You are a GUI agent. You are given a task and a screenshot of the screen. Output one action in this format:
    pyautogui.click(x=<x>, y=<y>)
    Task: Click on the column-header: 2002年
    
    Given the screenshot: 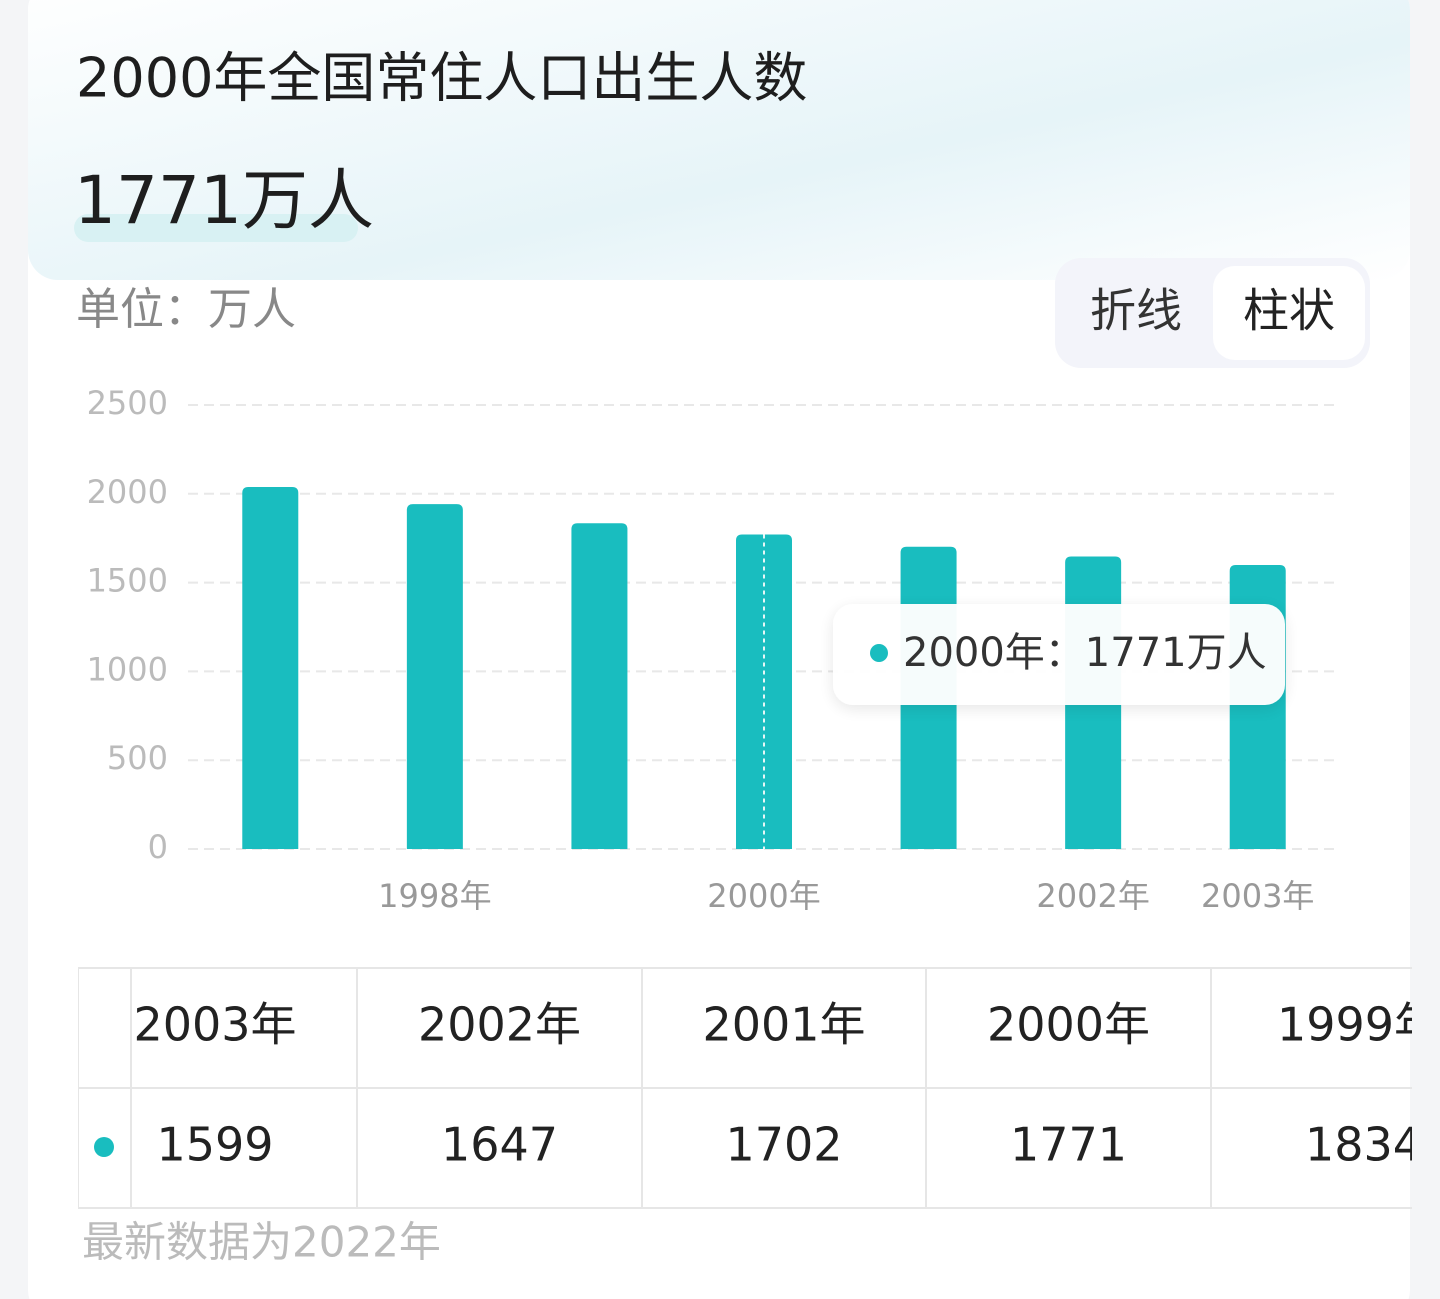 What is the action you would take?
    pyautogui.click(x=499, y=1025)
    